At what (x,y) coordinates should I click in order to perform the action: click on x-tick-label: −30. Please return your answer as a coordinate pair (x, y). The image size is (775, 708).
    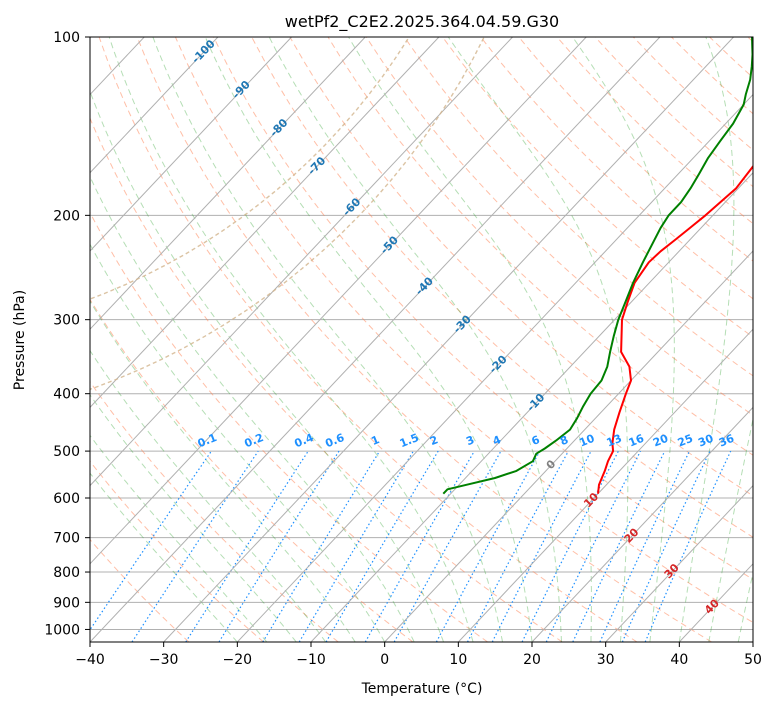
    Looking at the image, I should click on (164, 660).